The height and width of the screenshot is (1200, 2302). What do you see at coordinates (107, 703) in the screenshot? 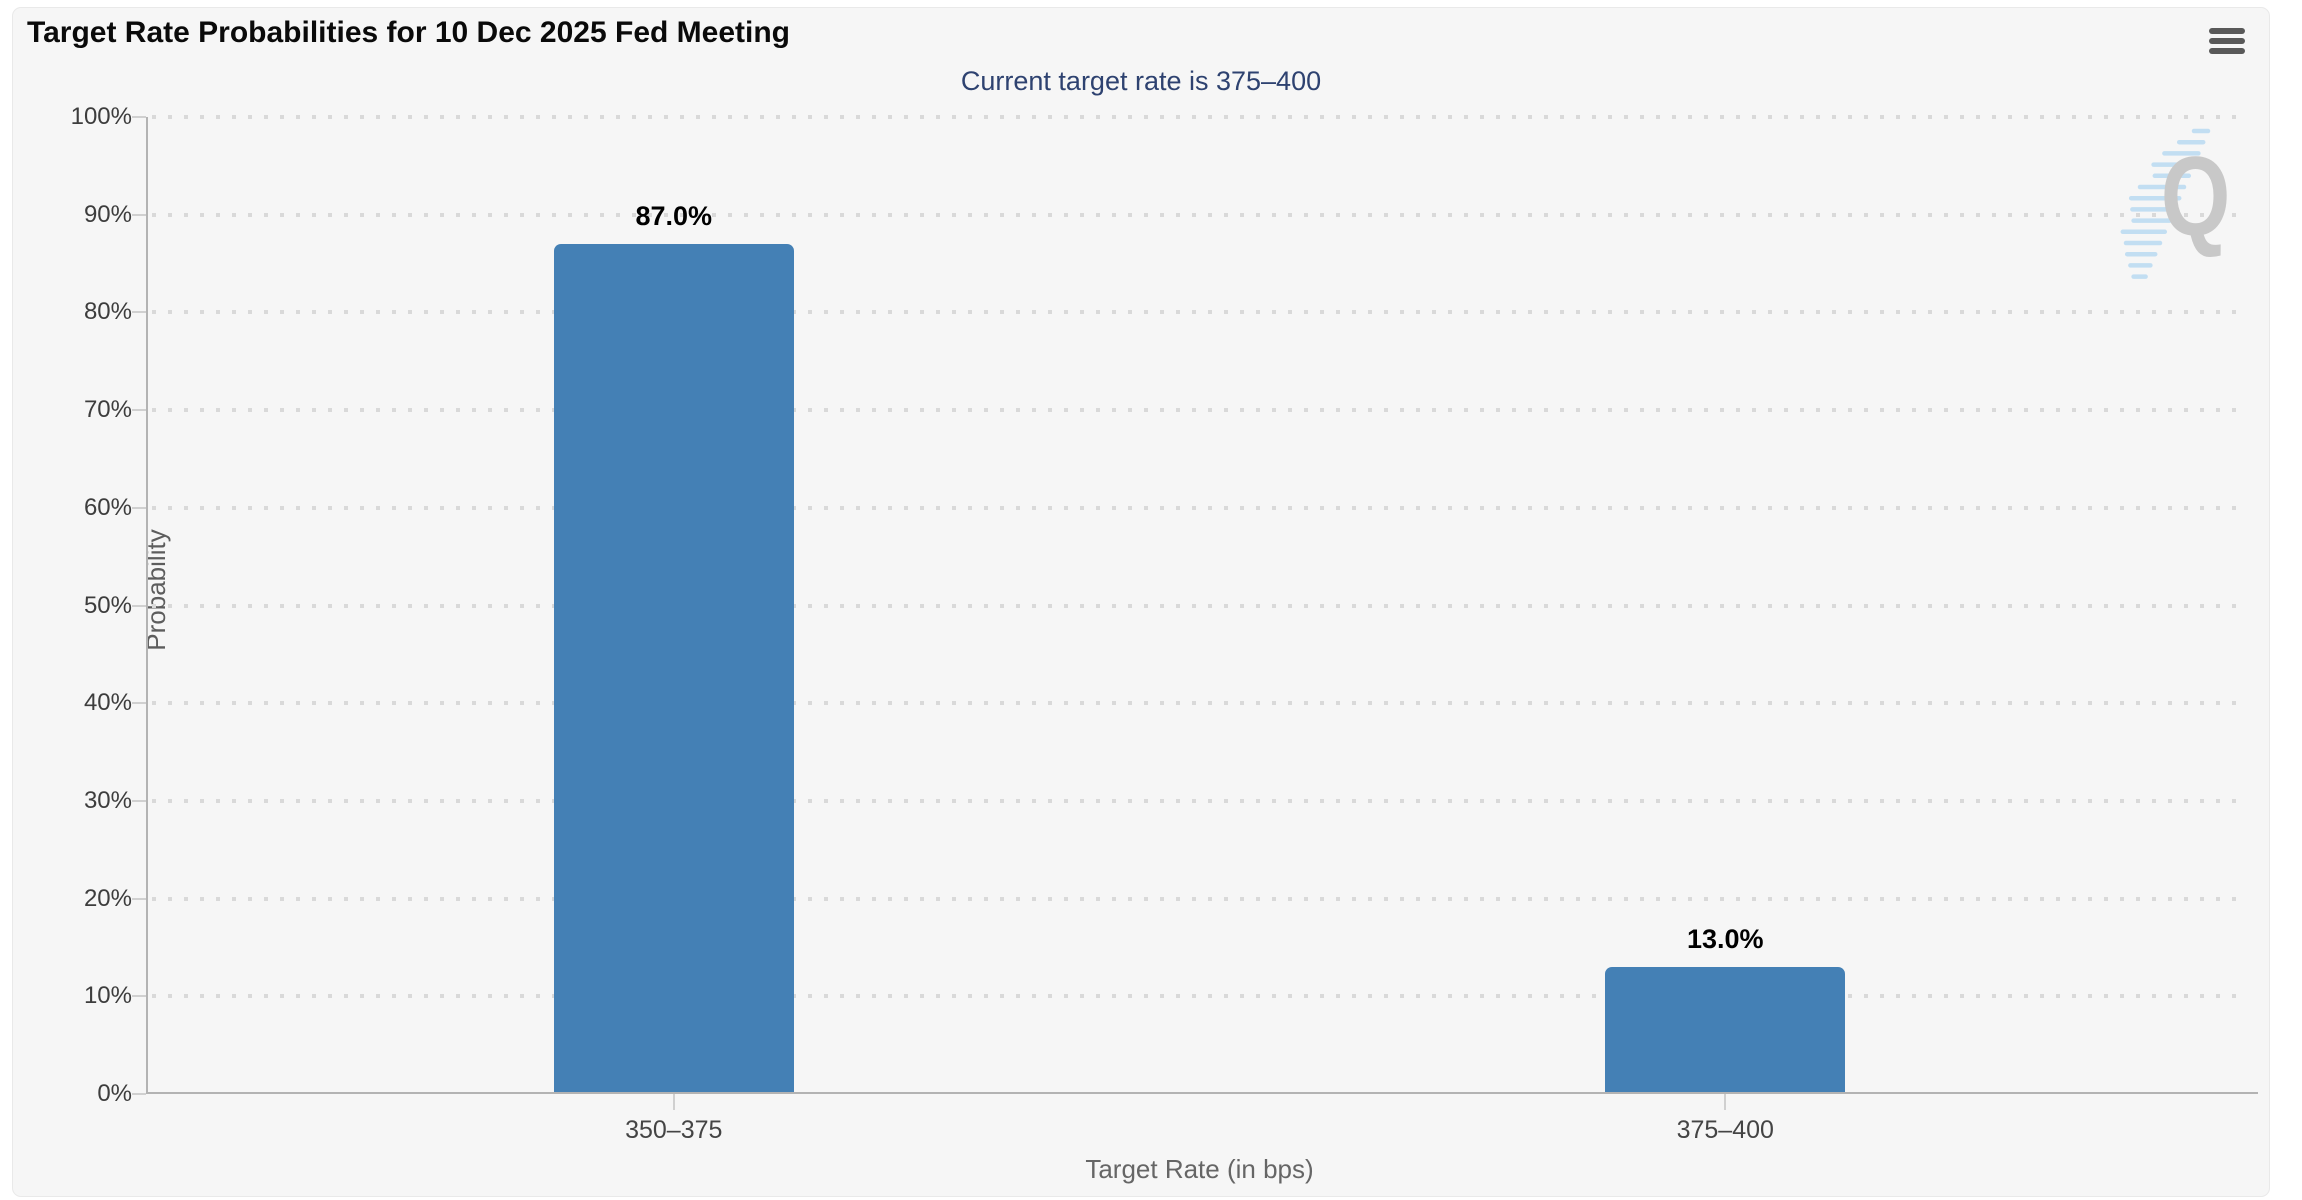
I see `y-tick-label: 40%` at bounding box center [107, 703].